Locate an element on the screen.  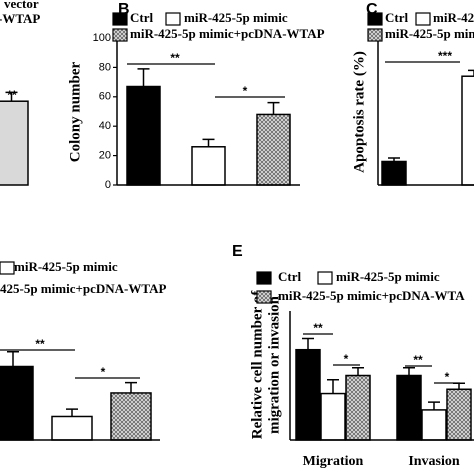
legend-label: 425-5p mimic+pcDNA-WTAP is located at coordinates (83, 288).